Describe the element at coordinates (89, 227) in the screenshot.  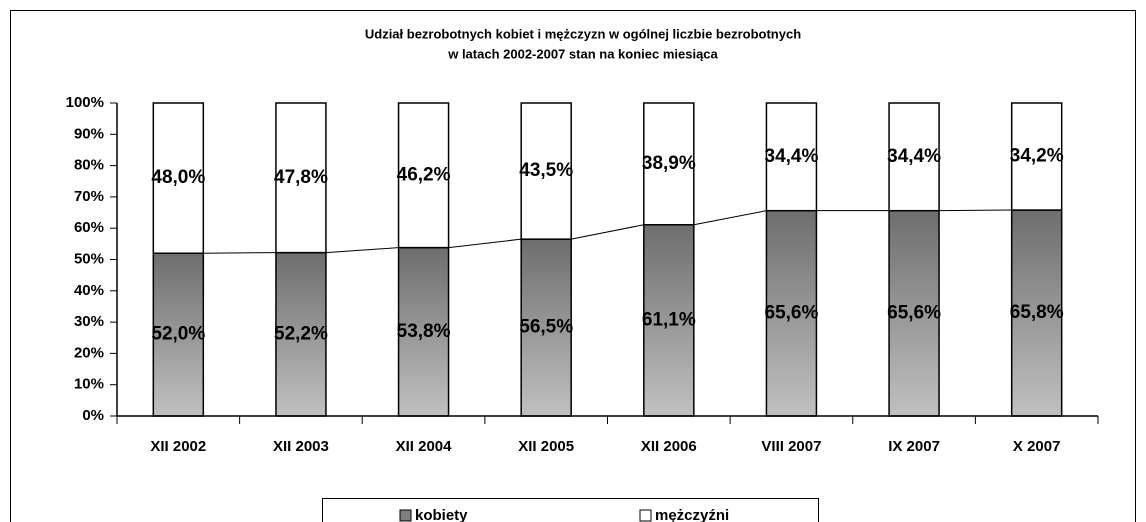
I see `y-tick-label: 60%` at that location.